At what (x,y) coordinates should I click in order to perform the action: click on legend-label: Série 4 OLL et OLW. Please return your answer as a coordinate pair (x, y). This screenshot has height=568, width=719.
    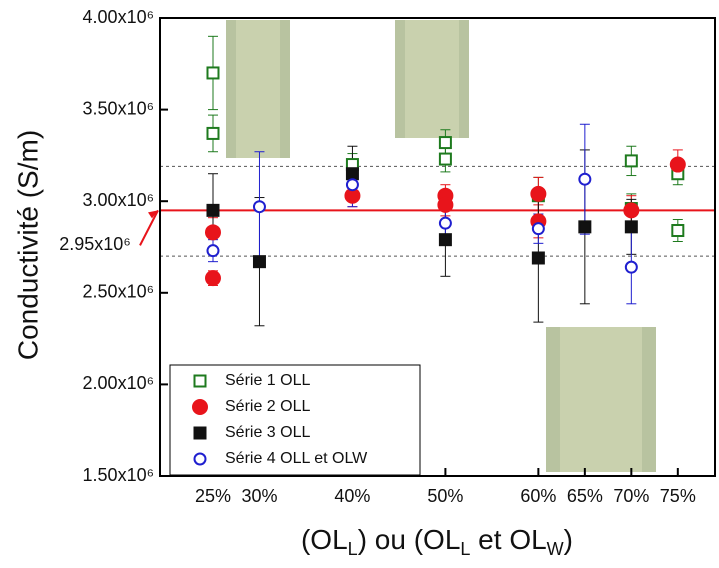
    Looking at the image, I should click on (296, 458).